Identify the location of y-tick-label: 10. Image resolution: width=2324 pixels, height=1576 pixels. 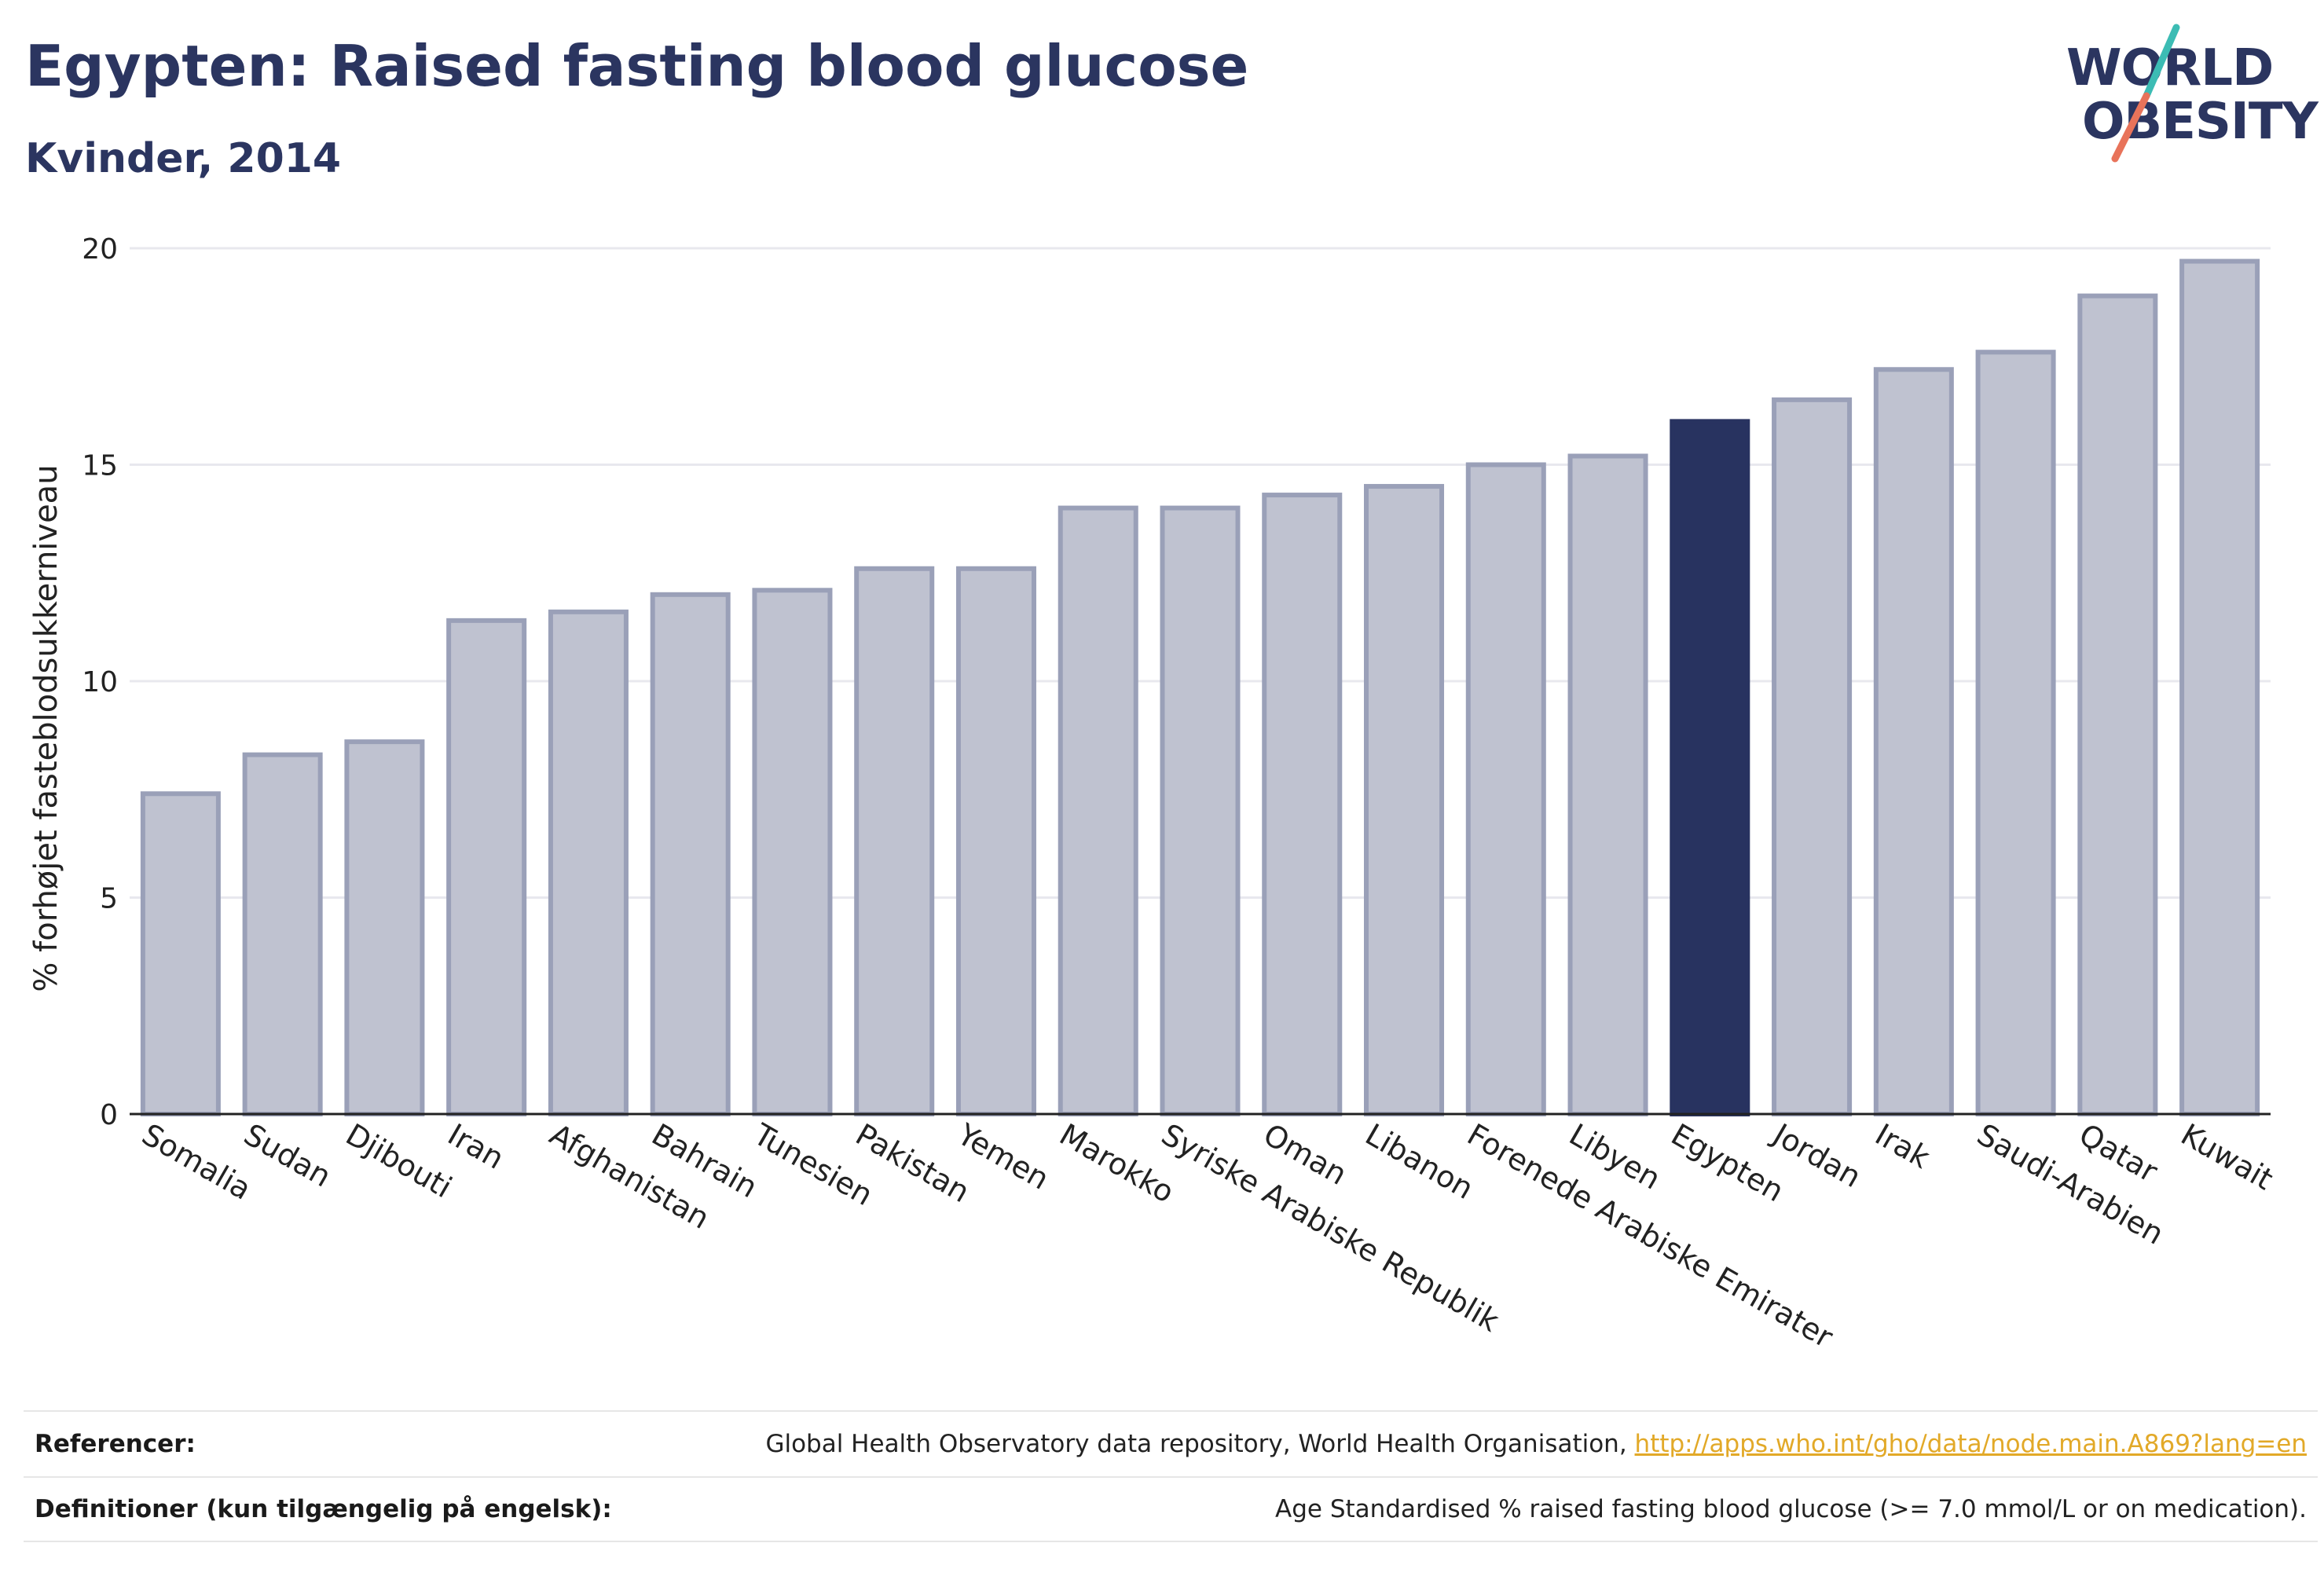
(100, 682).